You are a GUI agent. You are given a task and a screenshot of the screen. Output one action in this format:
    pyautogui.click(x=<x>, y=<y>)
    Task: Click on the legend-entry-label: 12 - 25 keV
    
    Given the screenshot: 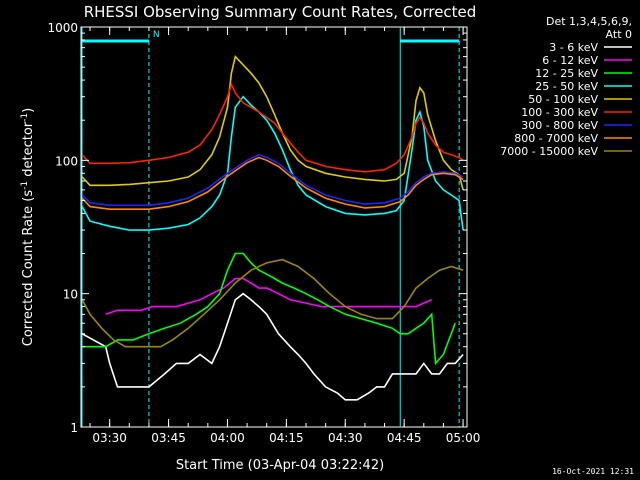 What is the action you would take?
    pyautogui.click(x=566, y=73)
    